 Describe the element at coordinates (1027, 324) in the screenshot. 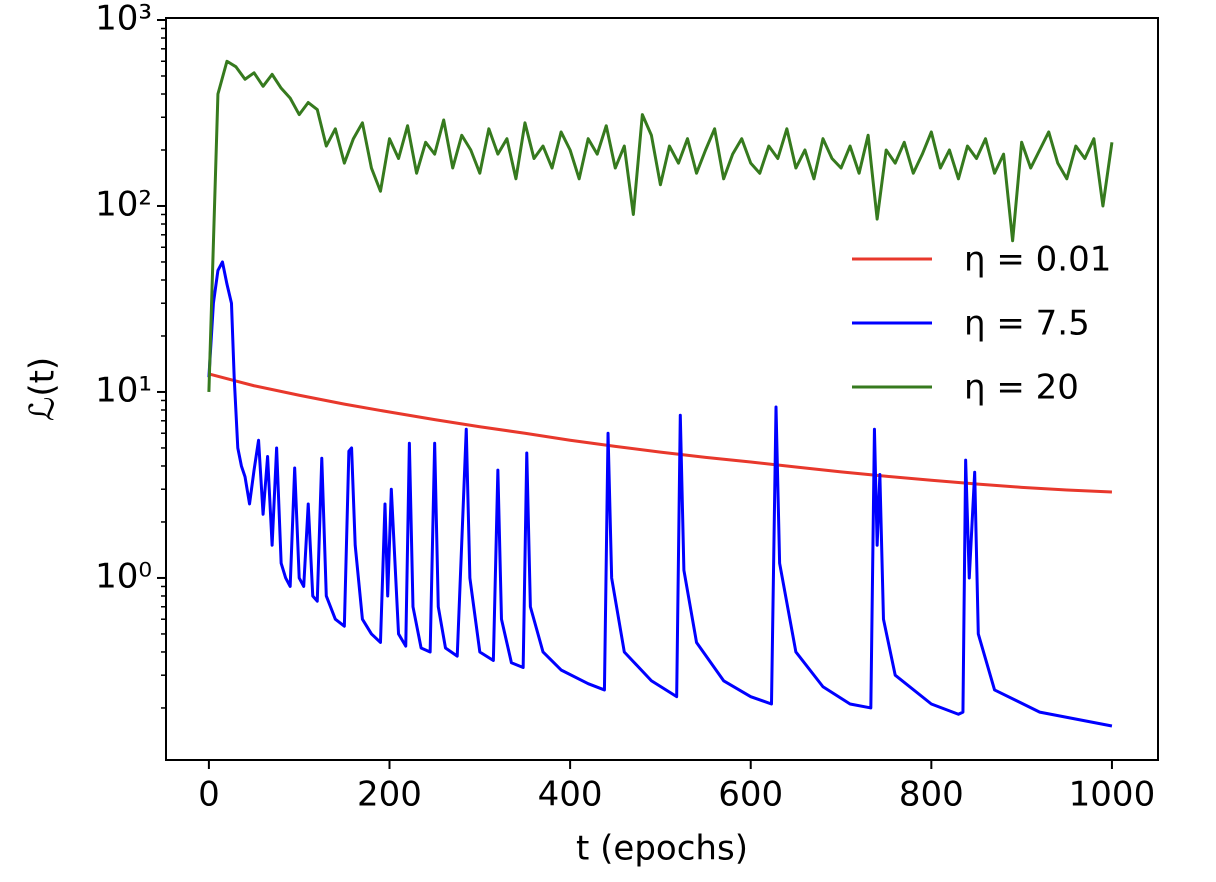

I see `legend-label: η = 7.5` at that location.